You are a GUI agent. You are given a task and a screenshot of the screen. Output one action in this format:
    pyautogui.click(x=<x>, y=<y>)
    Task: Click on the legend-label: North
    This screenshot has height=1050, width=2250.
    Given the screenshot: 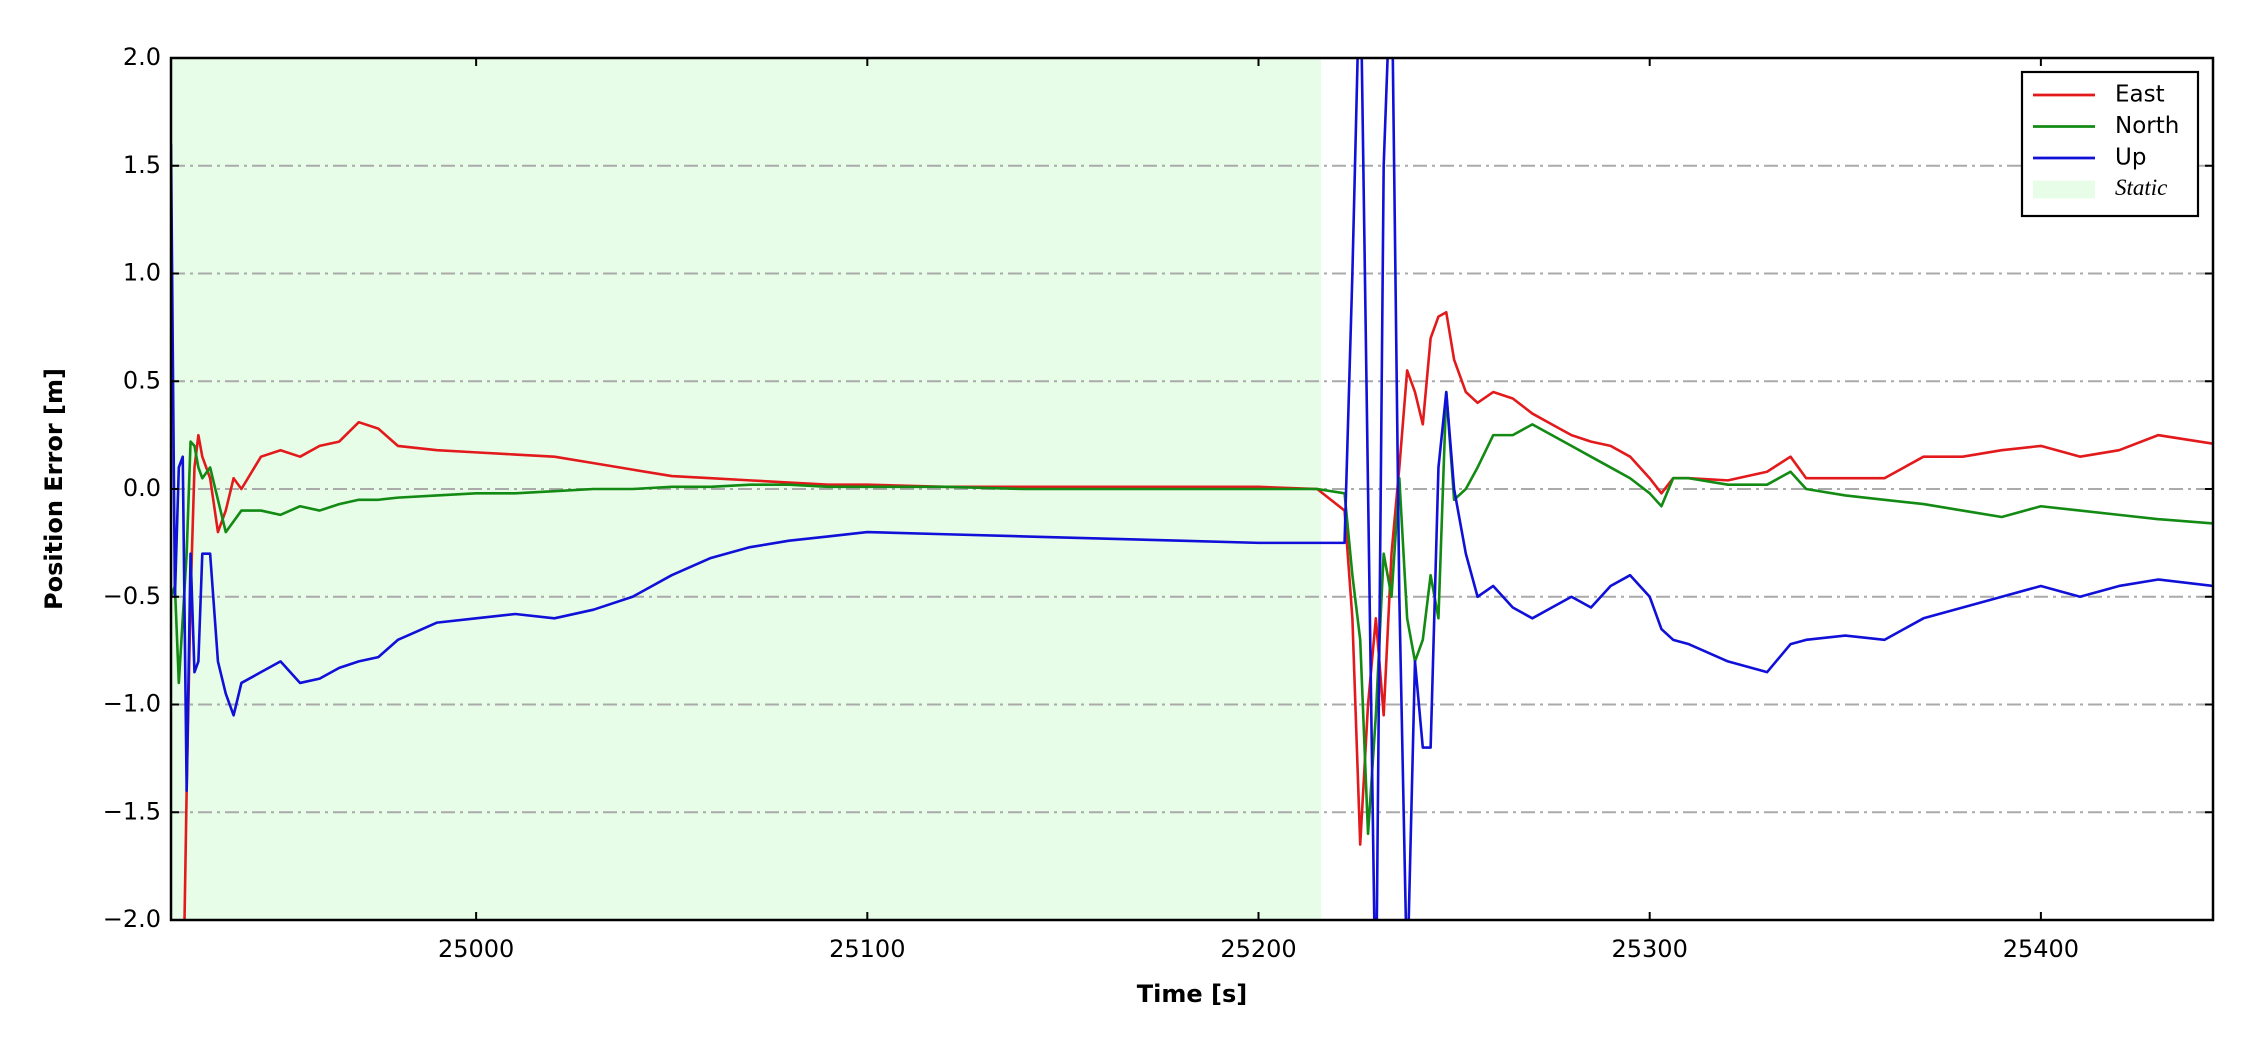 What is the action you would take?
    pyautogui.click(x=2147, y=126)
    